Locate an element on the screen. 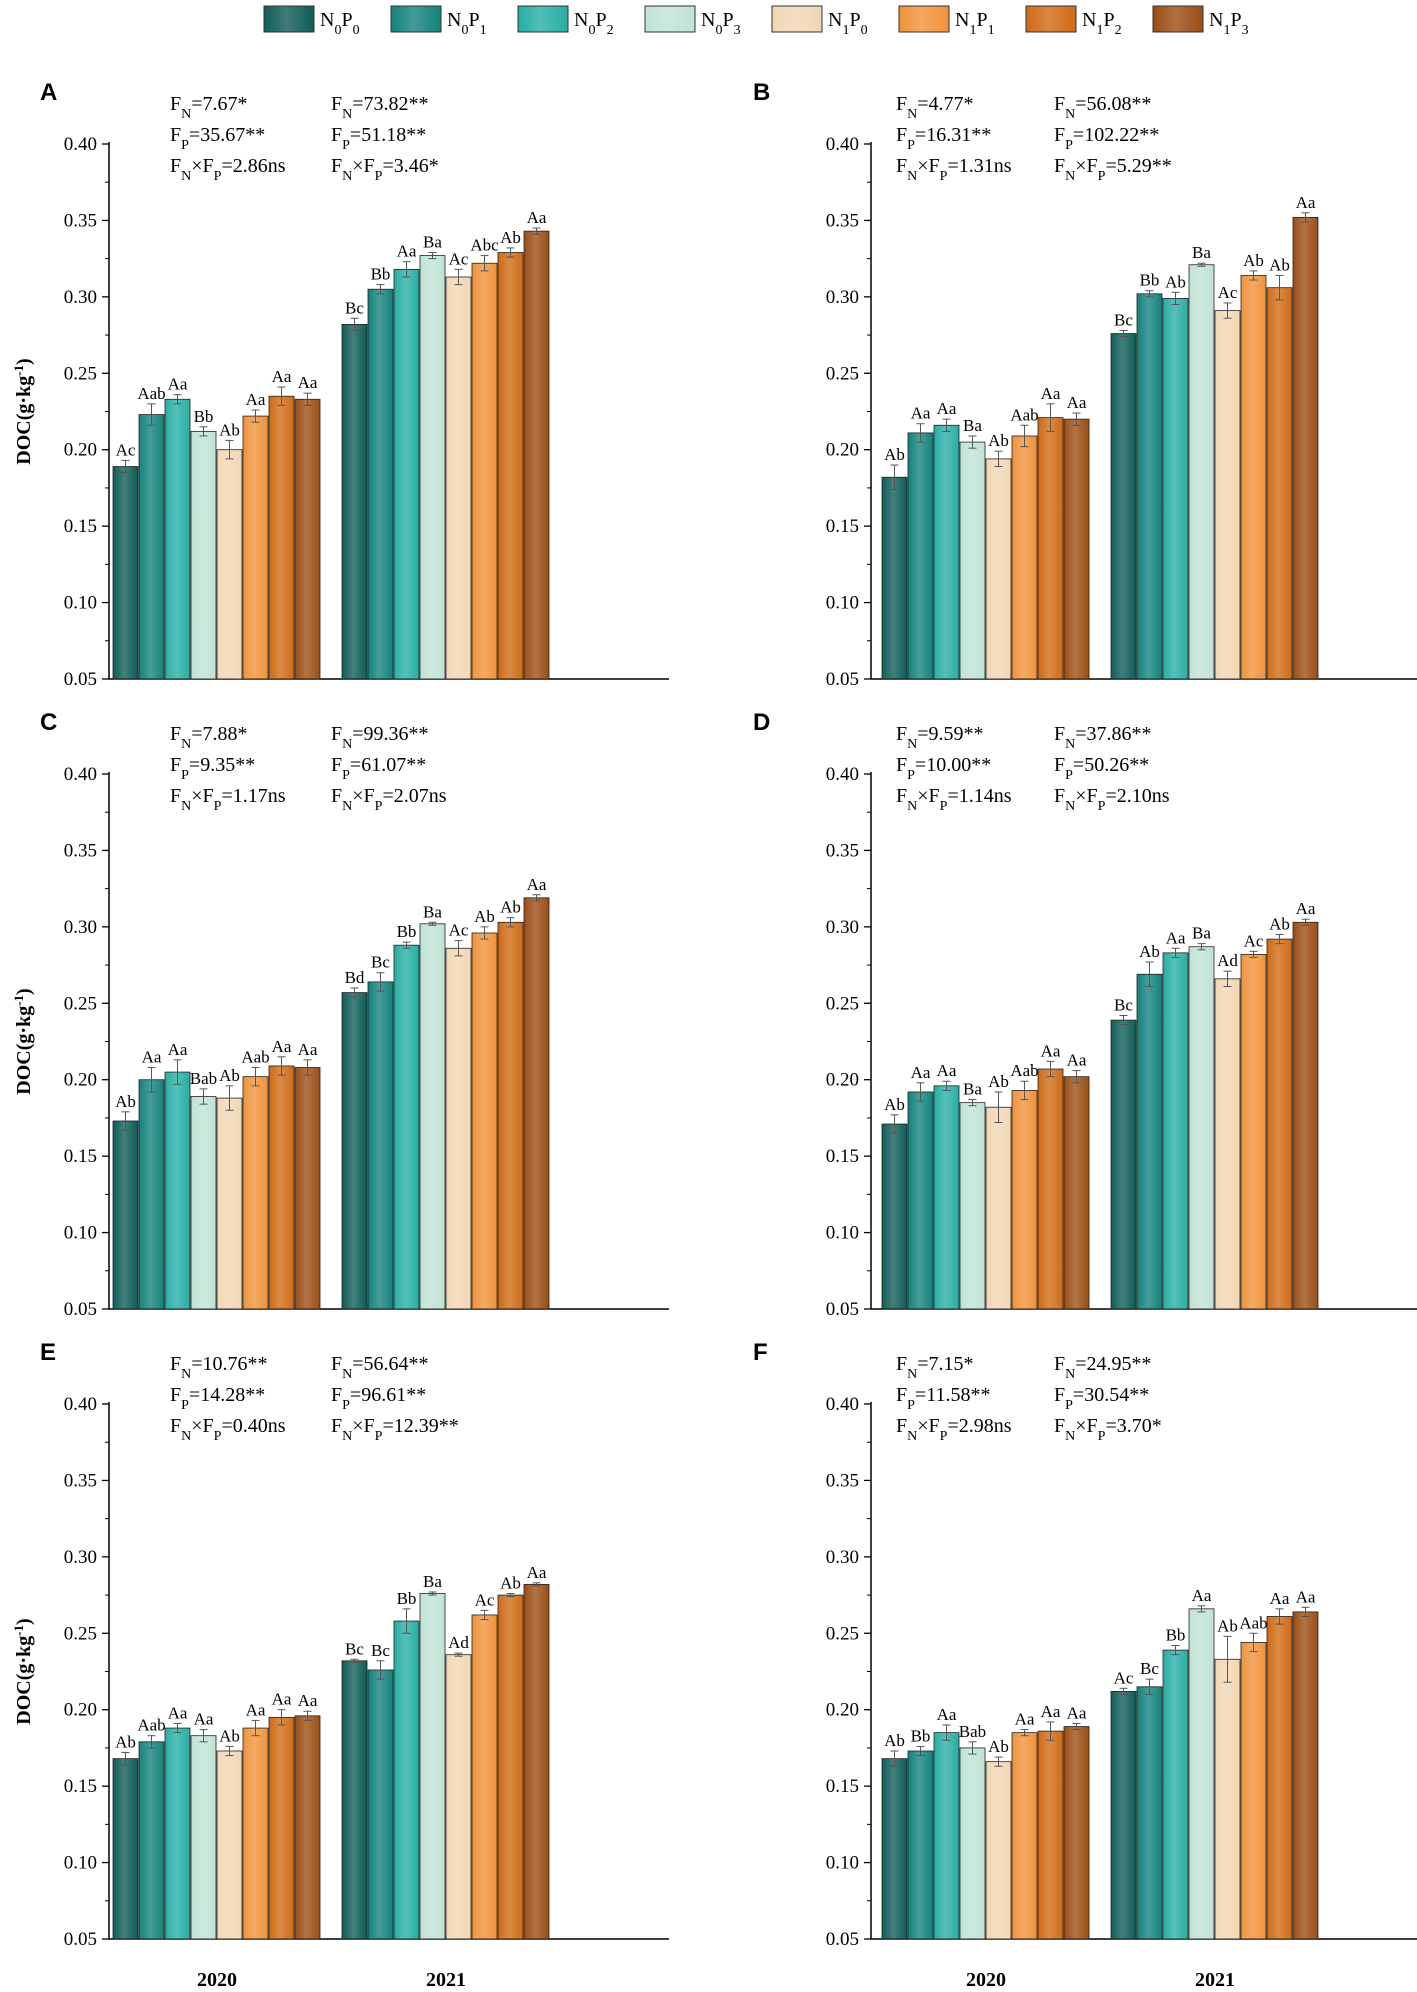 The image size is (1417, 1992). anova-stat: FN=24.95** is located at coordinates (1103, 1367).